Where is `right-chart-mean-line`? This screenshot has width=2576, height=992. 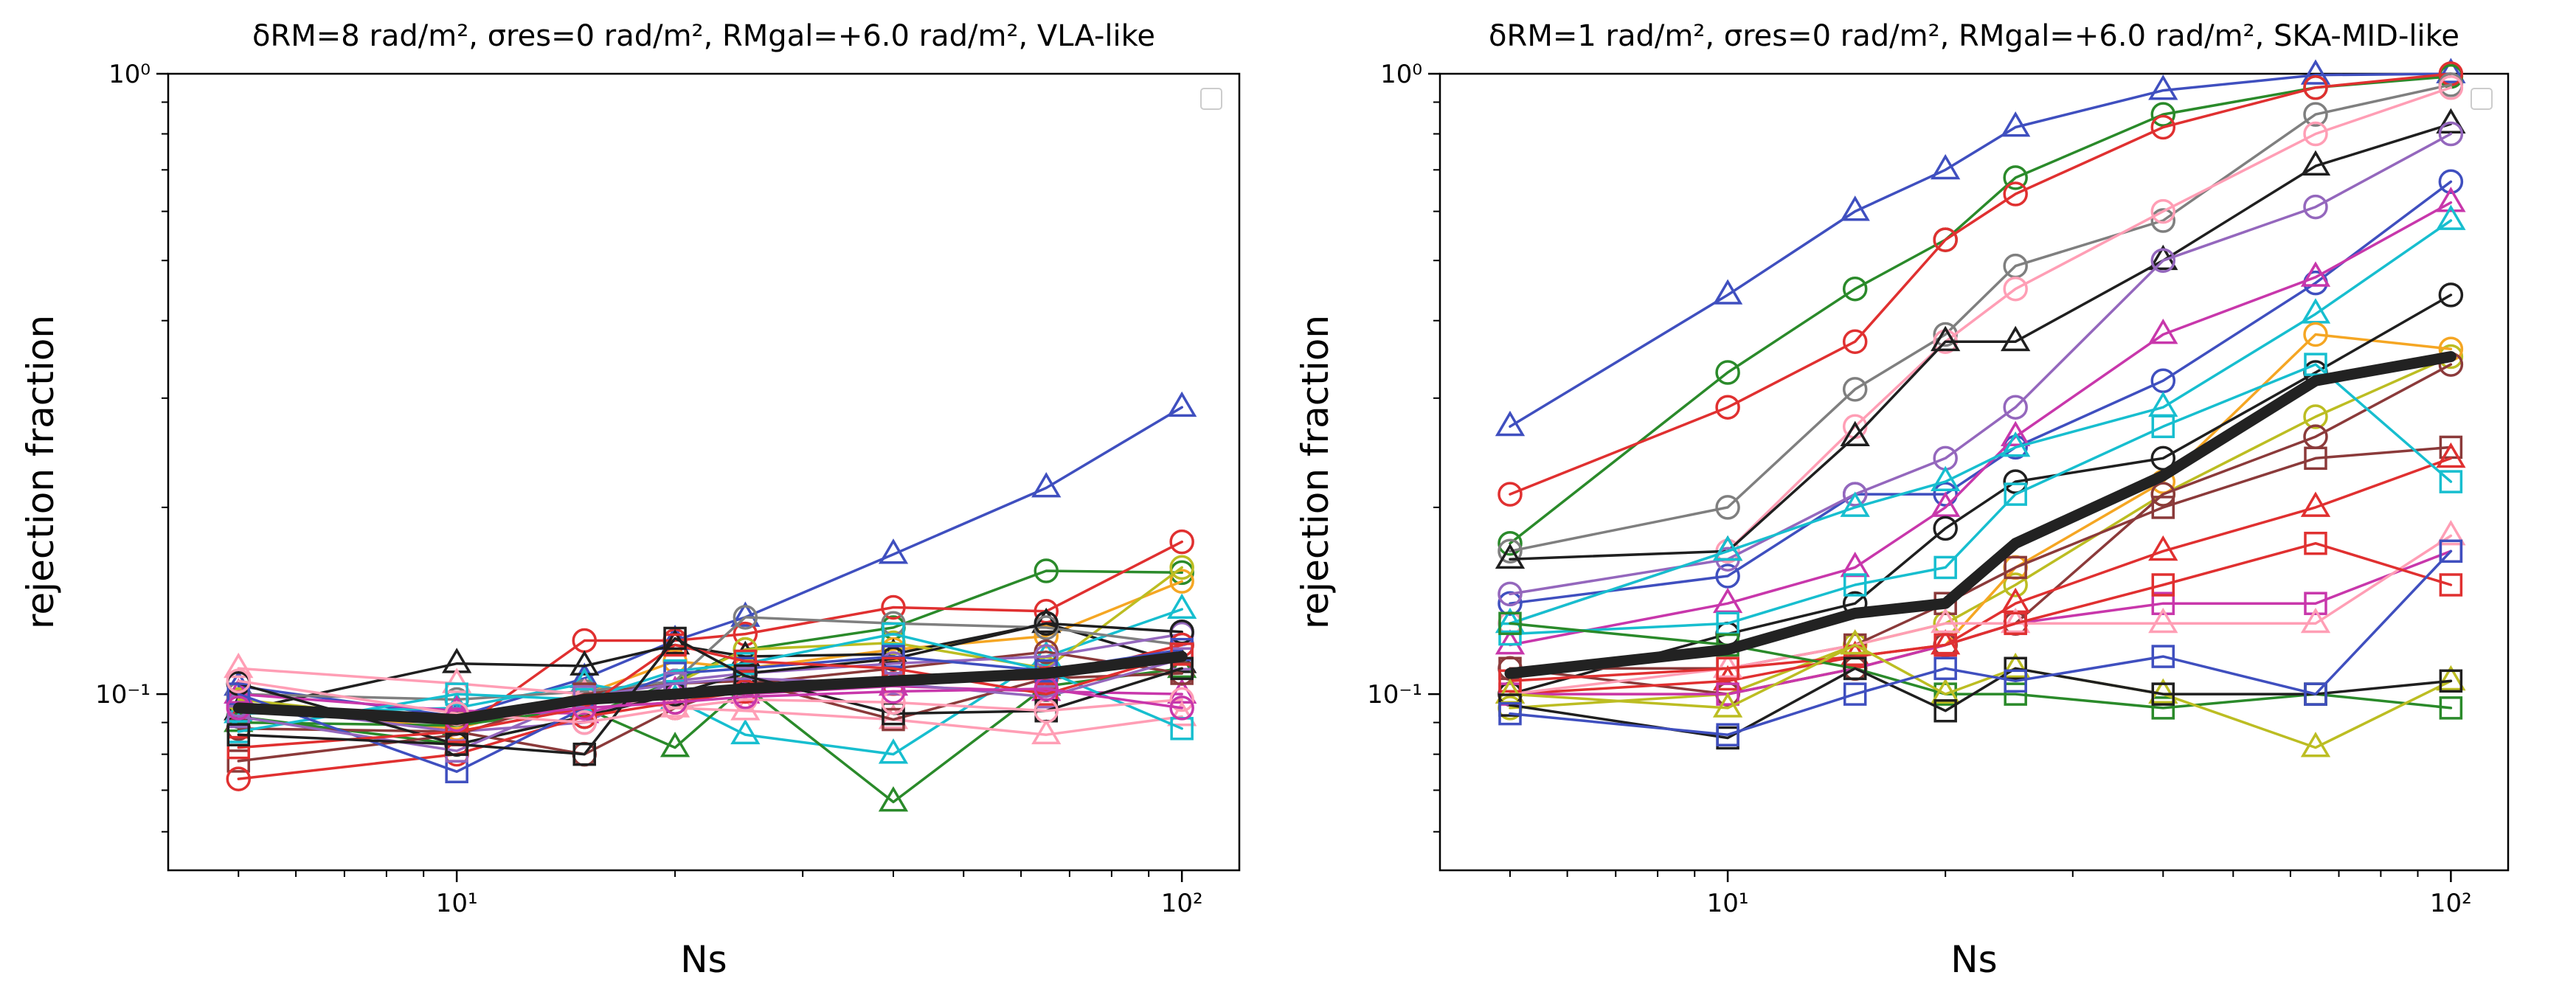
right-chart-mean-line is located at coordinates (1980, 515).